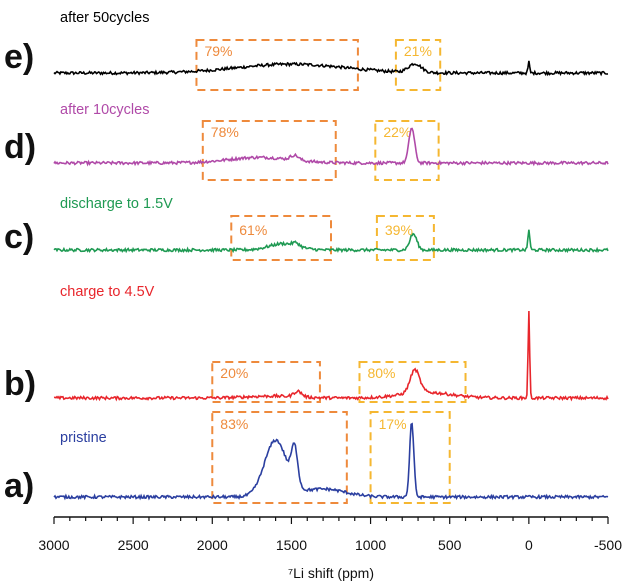 The width and height of the screenshot is (624, 583). What do you see at coordinates (450, 545) in the screenshot?
I see `x-tick-label: 500` at bounding box center [450, 545].